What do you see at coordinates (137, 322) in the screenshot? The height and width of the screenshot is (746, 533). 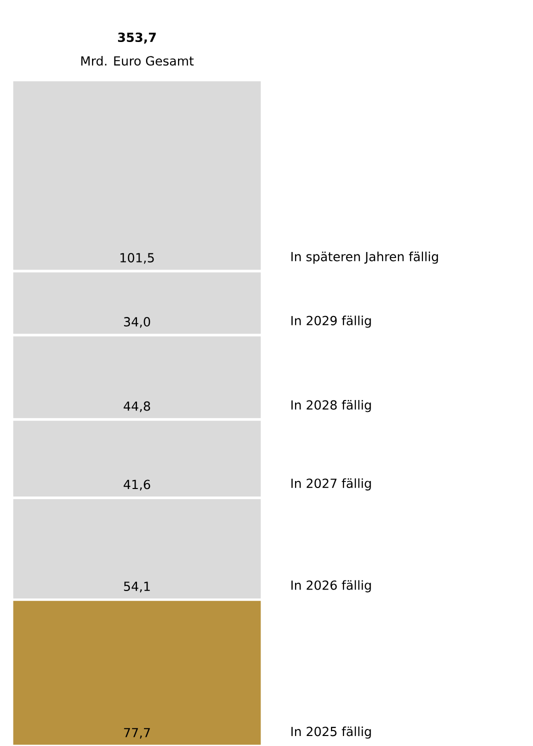 I see `data-label: 34,0` at bounding box center [137, 322].